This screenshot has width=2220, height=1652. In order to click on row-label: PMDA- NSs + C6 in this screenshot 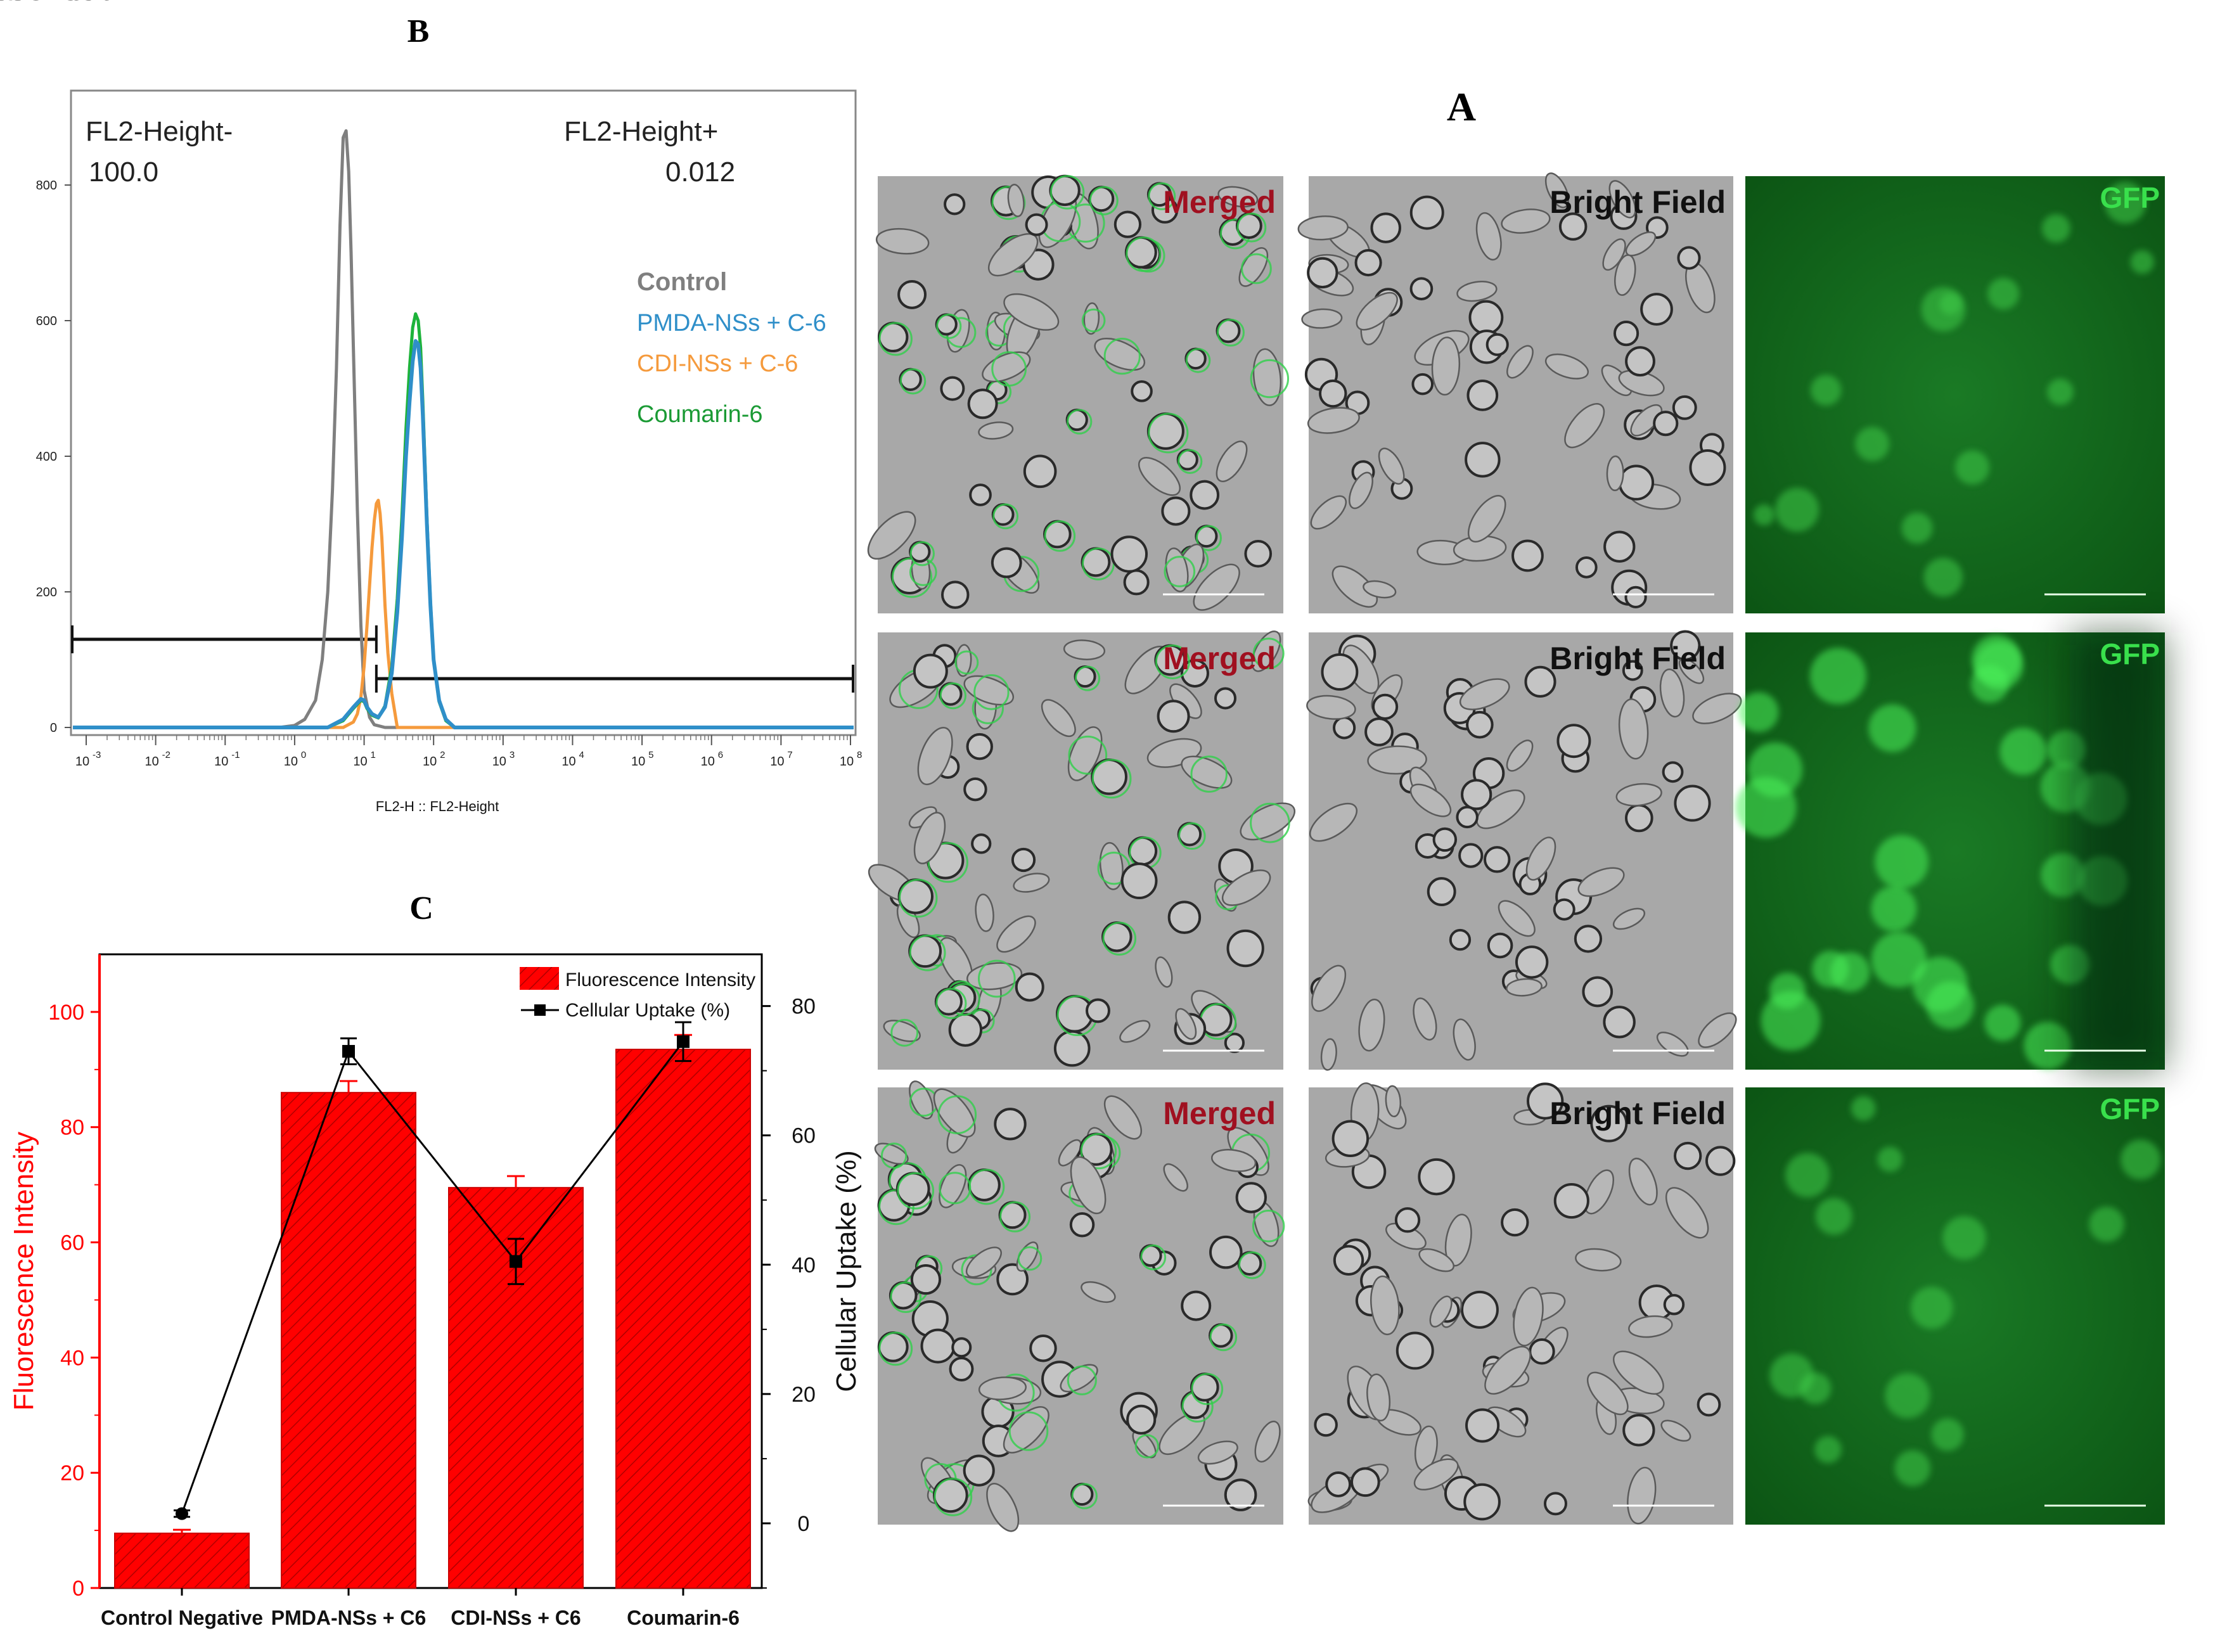, I will do `click(58, 3)`.